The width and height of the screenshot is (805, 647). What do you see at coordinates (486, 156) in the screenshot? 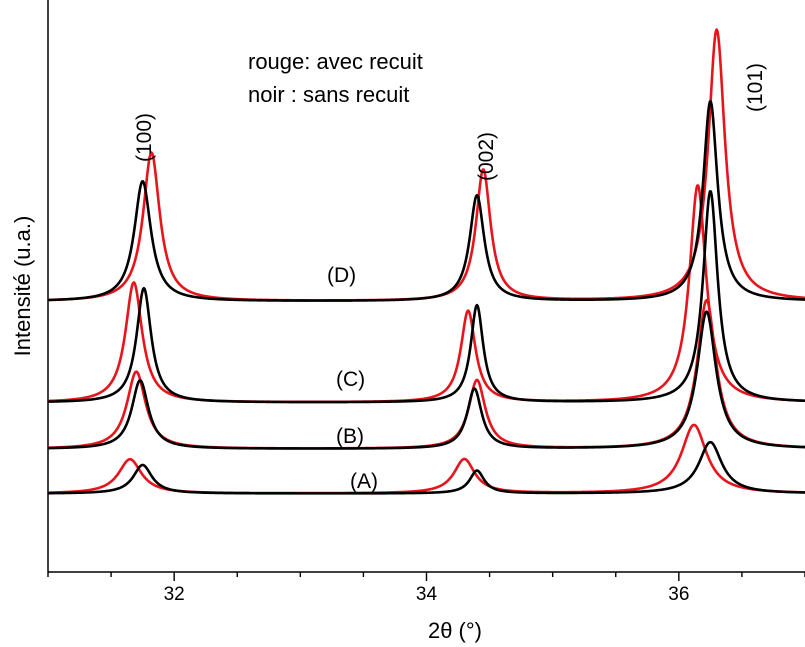
I see `peak-label-002: (002)` at bounding box center [486, 156].